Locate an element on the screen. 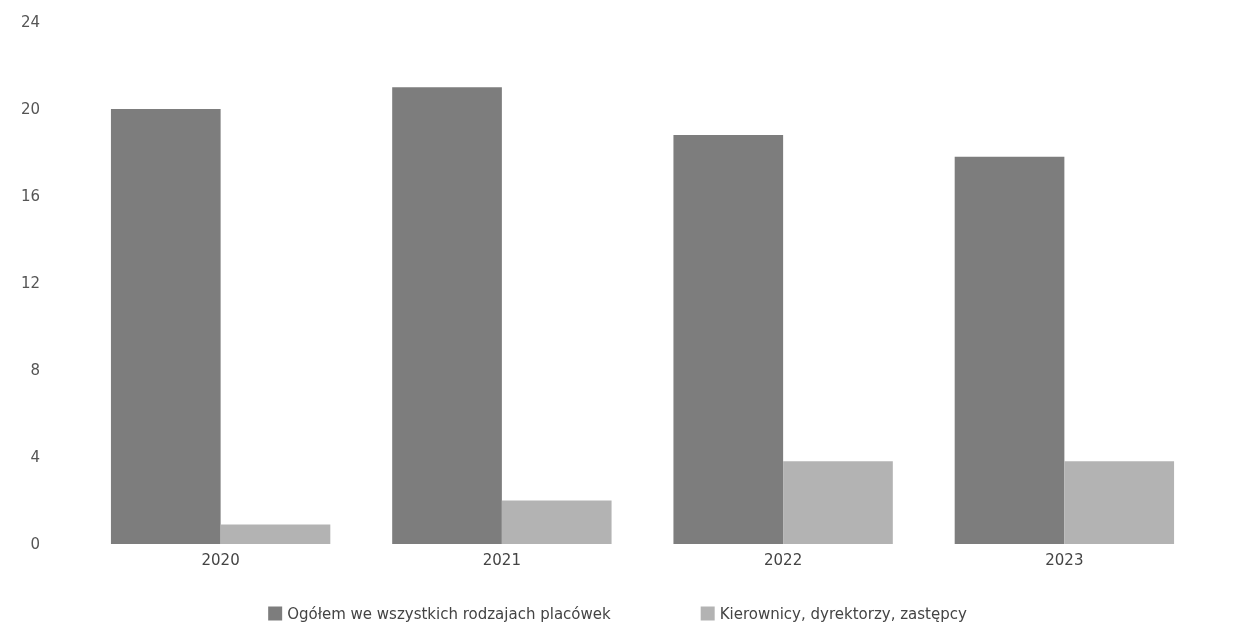 The image size is (1235, 634). legend-label: Ogółem we wszystkich rodzajach placówek is located at coordinates (449, 613).